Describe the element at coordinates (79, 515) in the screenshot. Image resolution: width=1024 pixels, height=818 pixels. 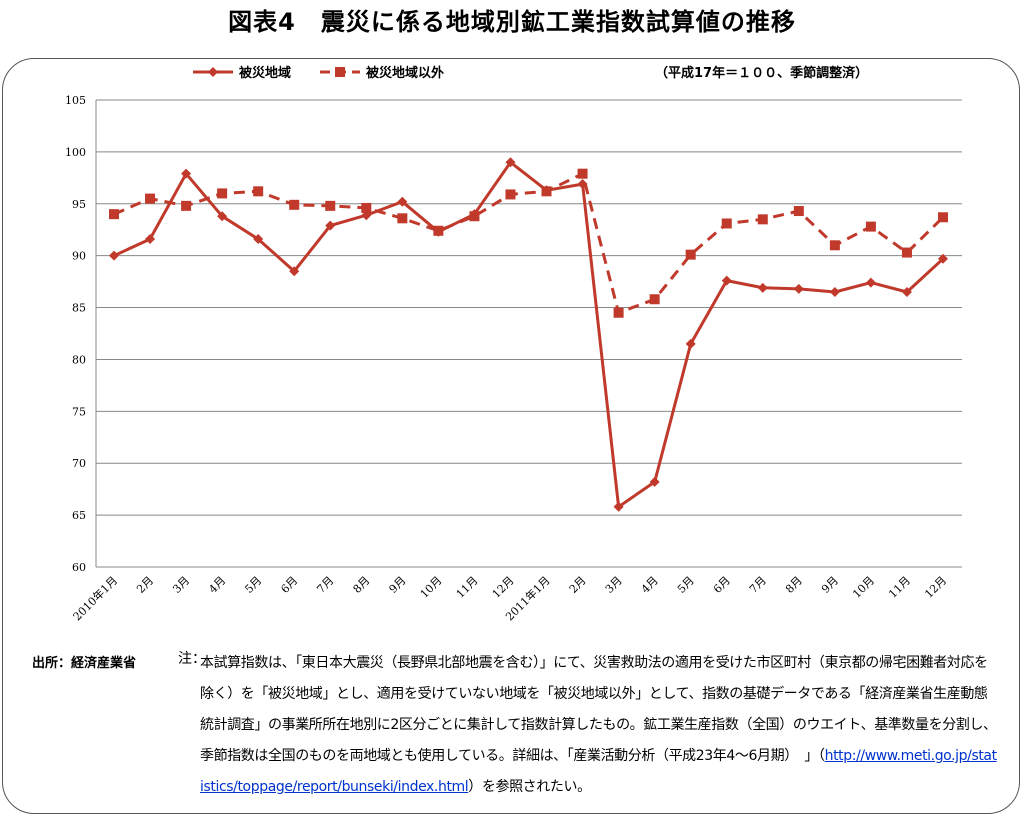
I see `y-tick-label: 65` at that location.